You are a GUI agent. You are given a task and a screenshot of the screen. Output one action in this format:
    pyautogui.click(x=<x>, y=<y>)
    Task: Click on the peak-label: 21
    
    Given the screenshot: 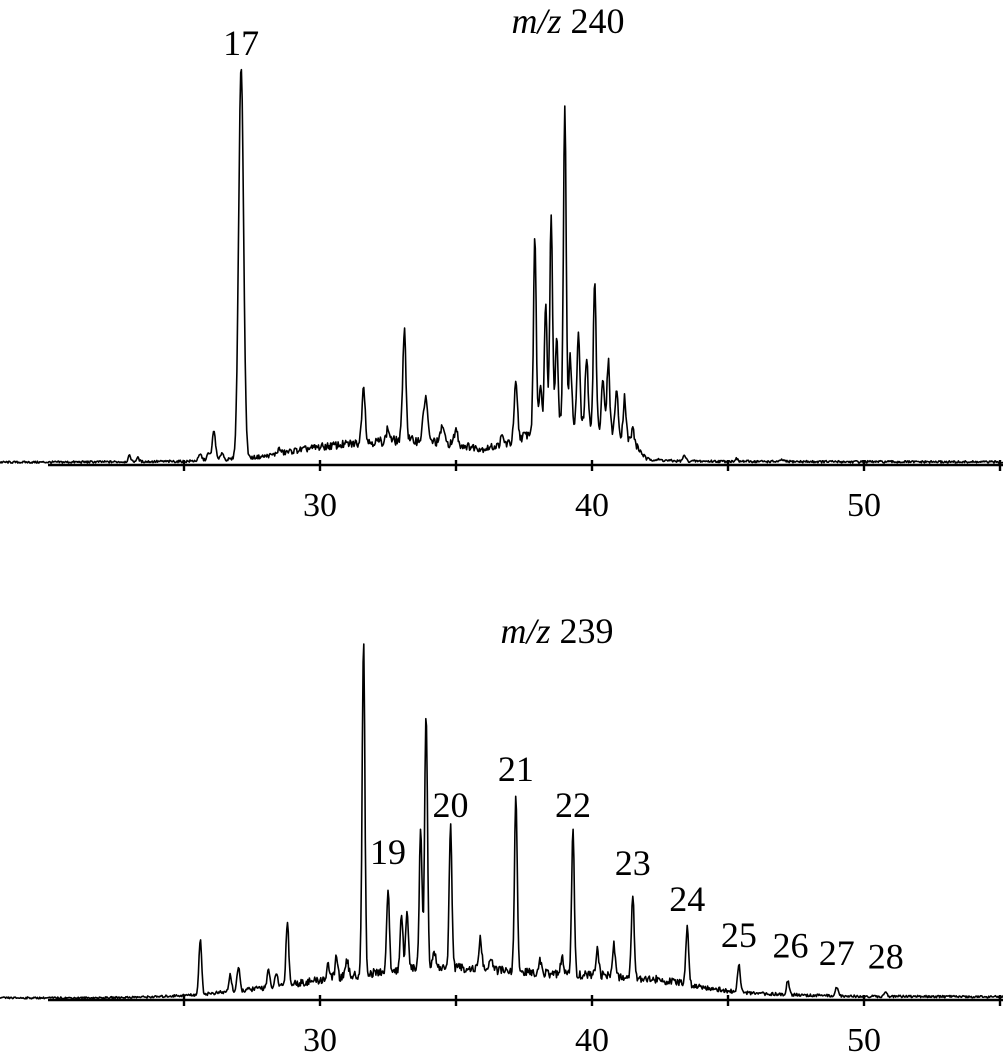 What is the action you would take?
    pyautogui.click(x=516, y=769)
    